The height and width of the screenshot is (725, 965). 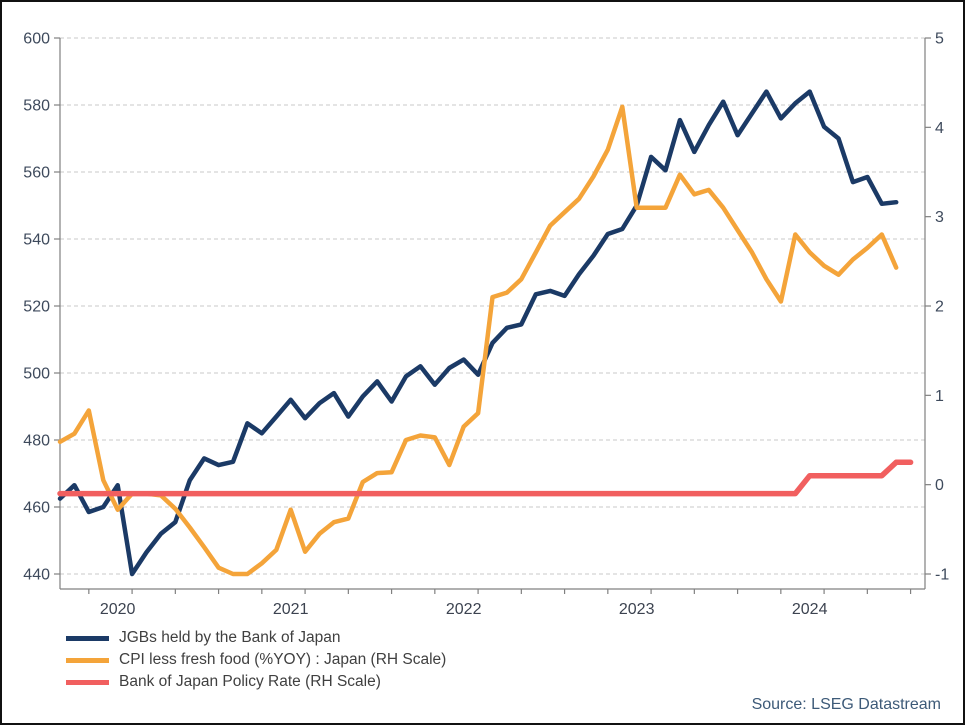 I want to click on cpi-line-swatch, so click(x=87, y=660).